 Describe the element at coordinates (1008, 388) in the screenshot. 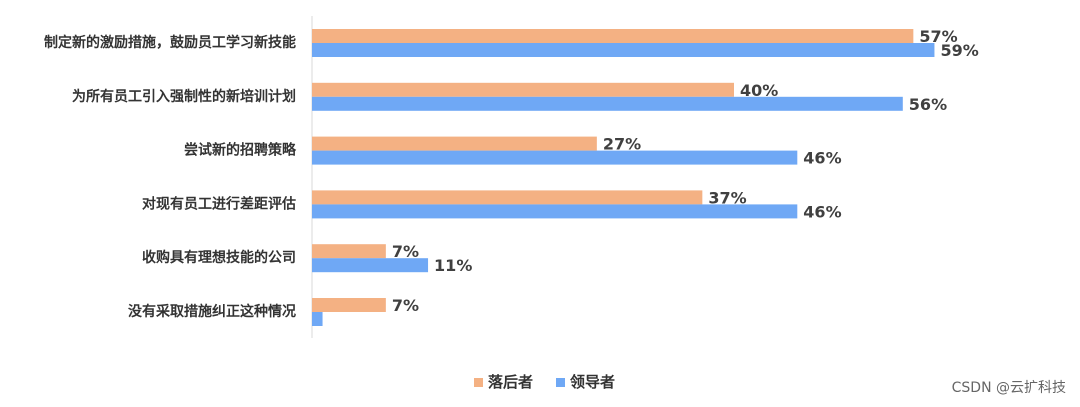

I see `watermark: CSDN @云扩科技` at that location.